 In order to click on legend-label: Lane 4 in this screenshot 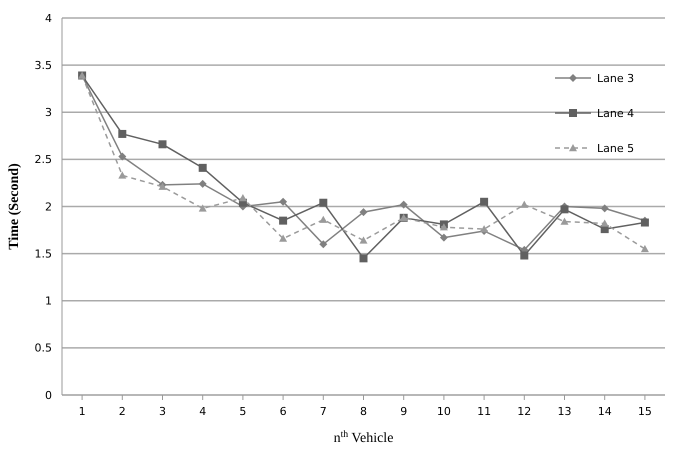, I will do `click(615, 113)`.